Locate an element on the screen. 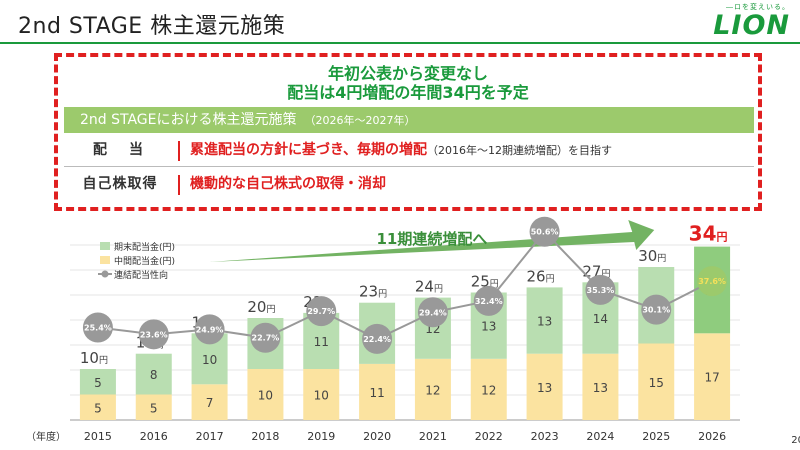 The width and height of the screenshot is (800, 450). payout-ratio-label: 22.7% is located at coordinates (266, 338).